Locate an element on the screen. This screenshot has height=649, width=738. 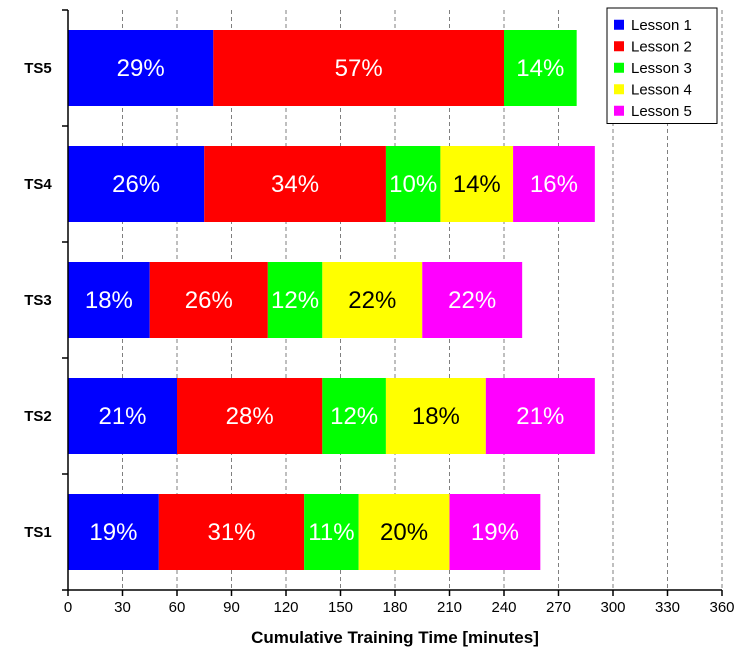
data-label-ts4-lesson-4: 14% is located at coordinates (477, 184).